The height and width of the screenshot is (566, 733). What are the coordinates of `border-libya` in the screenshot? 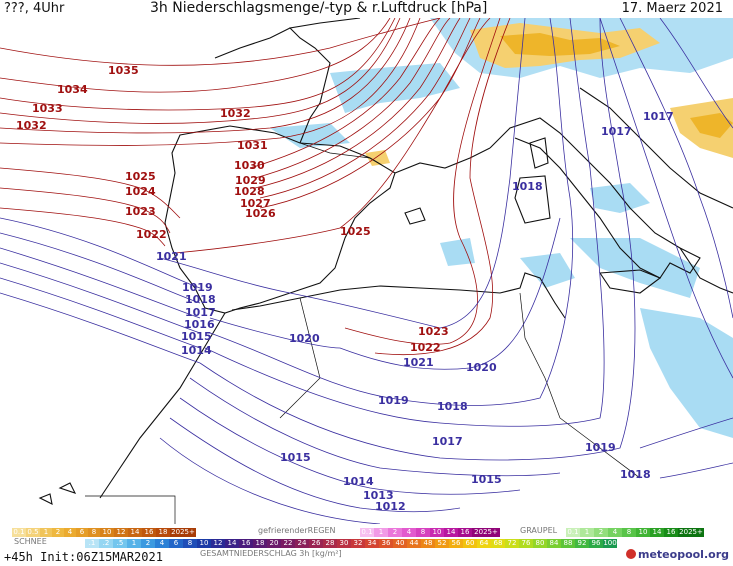 It's located at (600, 448).